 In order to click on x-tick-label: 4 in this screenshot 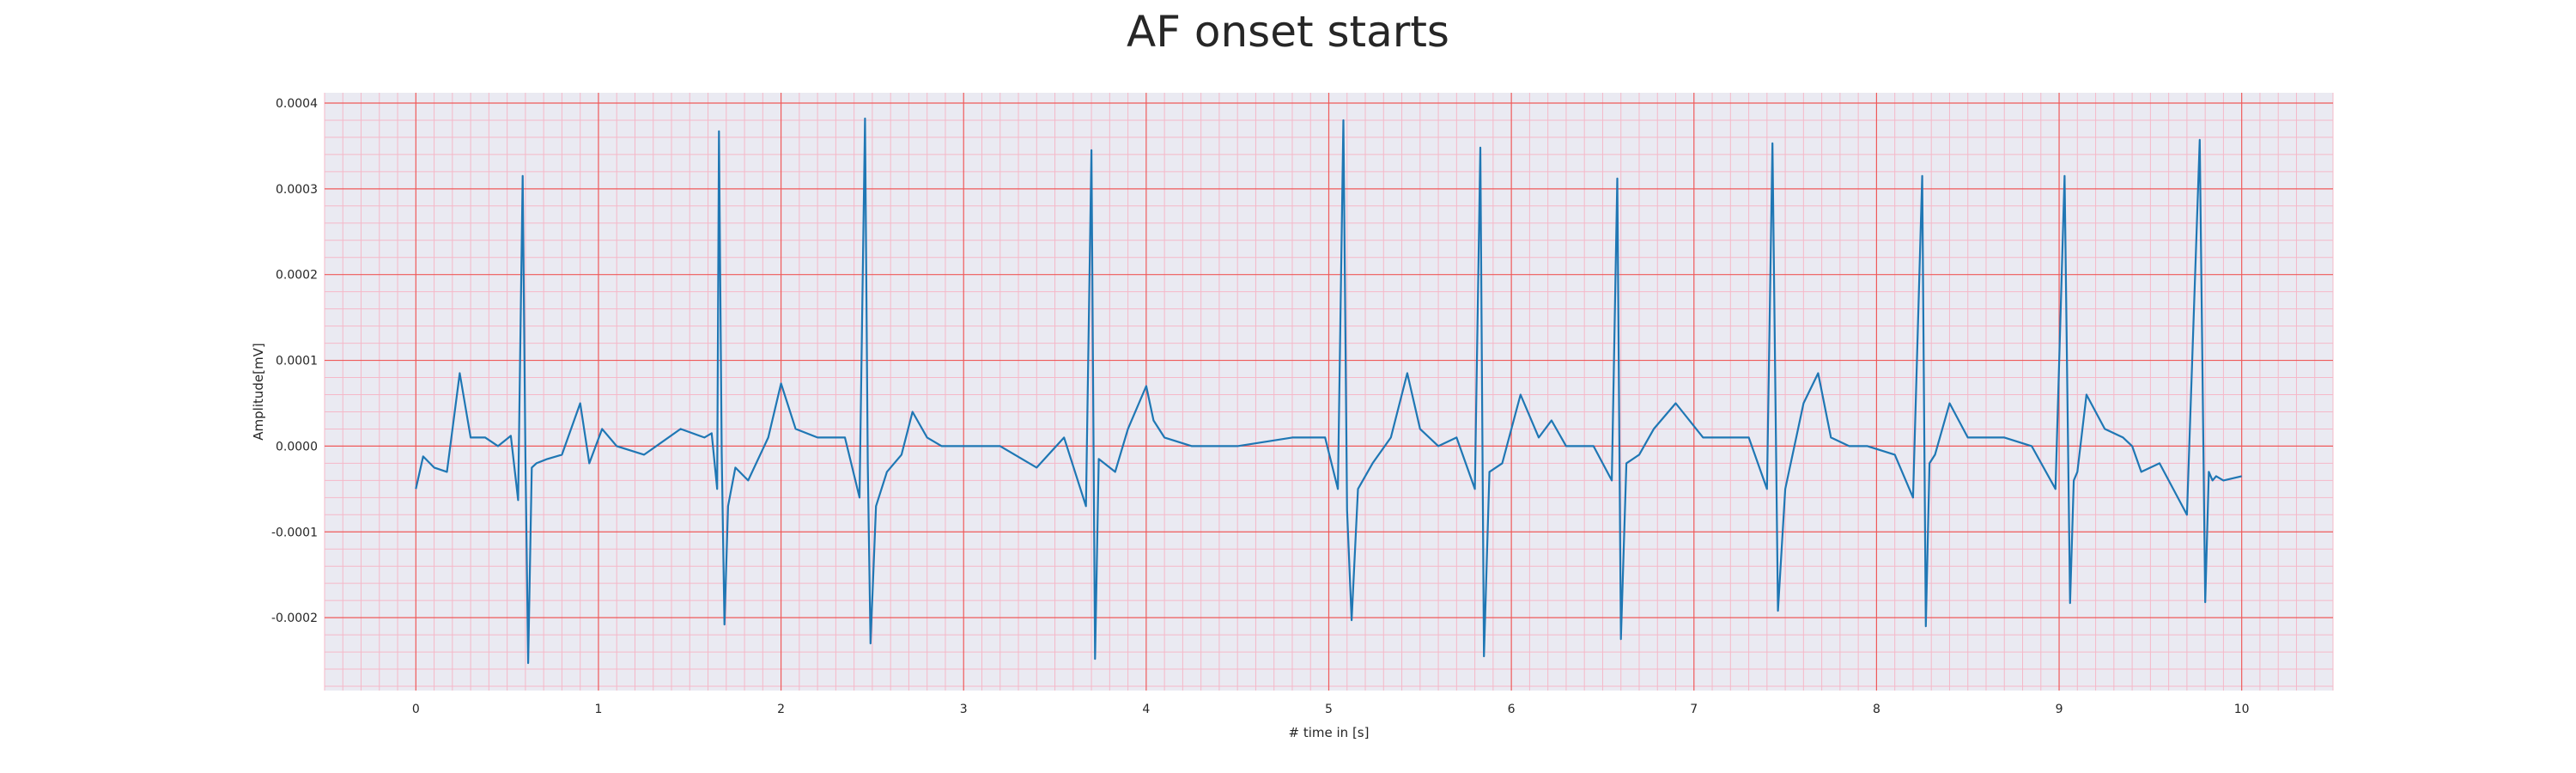, I will do `click(1146, 709)`.